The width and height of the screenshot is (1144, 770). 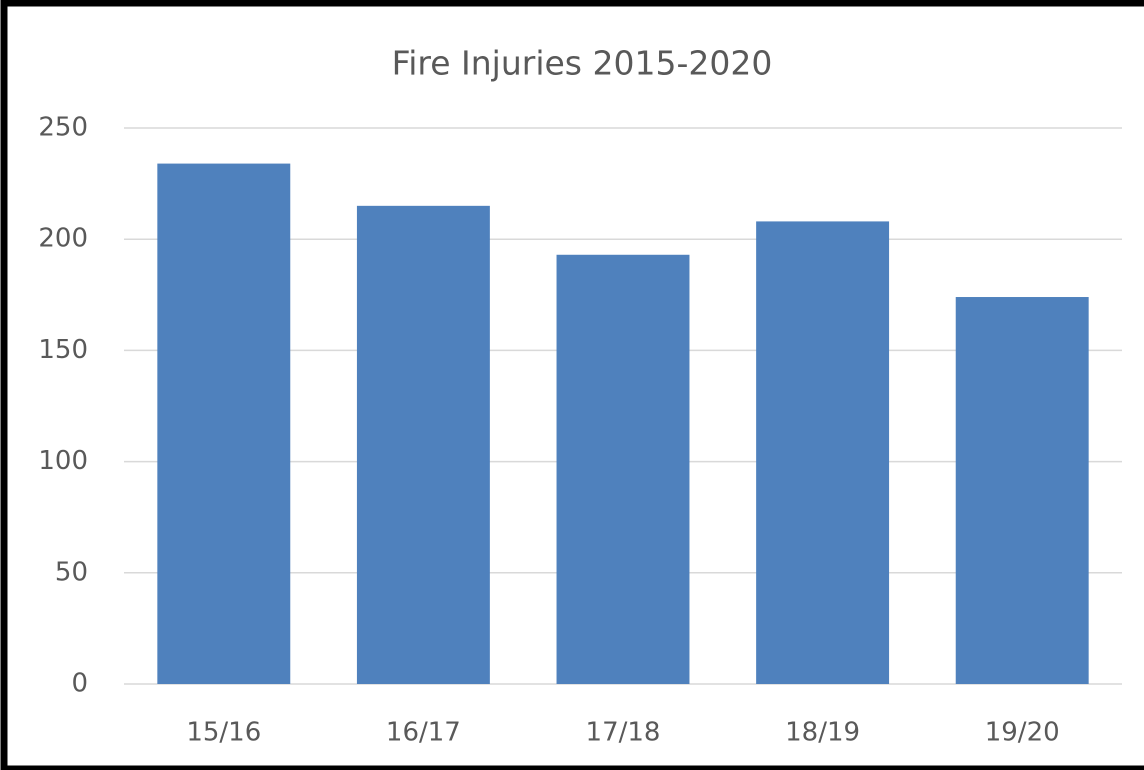 What do you see at coordinates (63, 128) in the screenshot?
I see `y-tick-label: 250` at bounding box center [63, 128].